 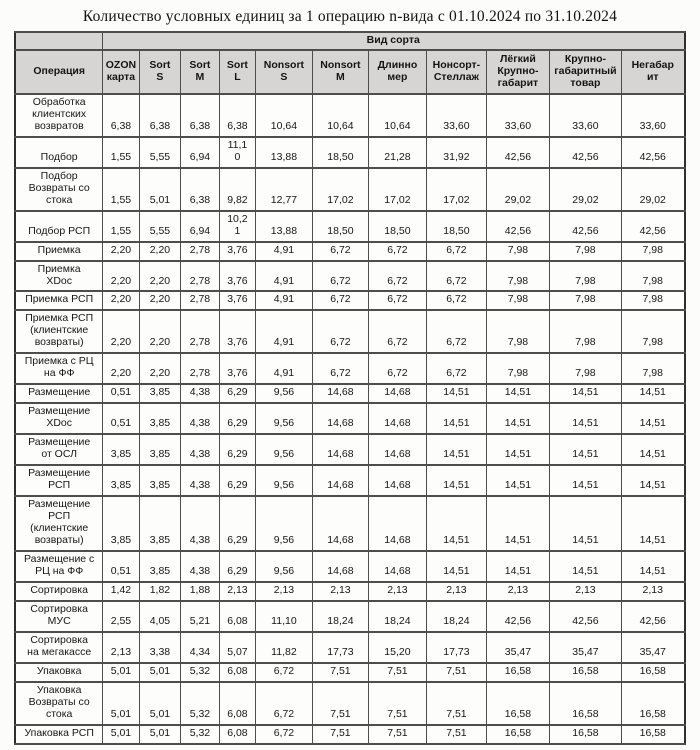 I want to click on value-cell: 18,24, so click(x=340, y=616).